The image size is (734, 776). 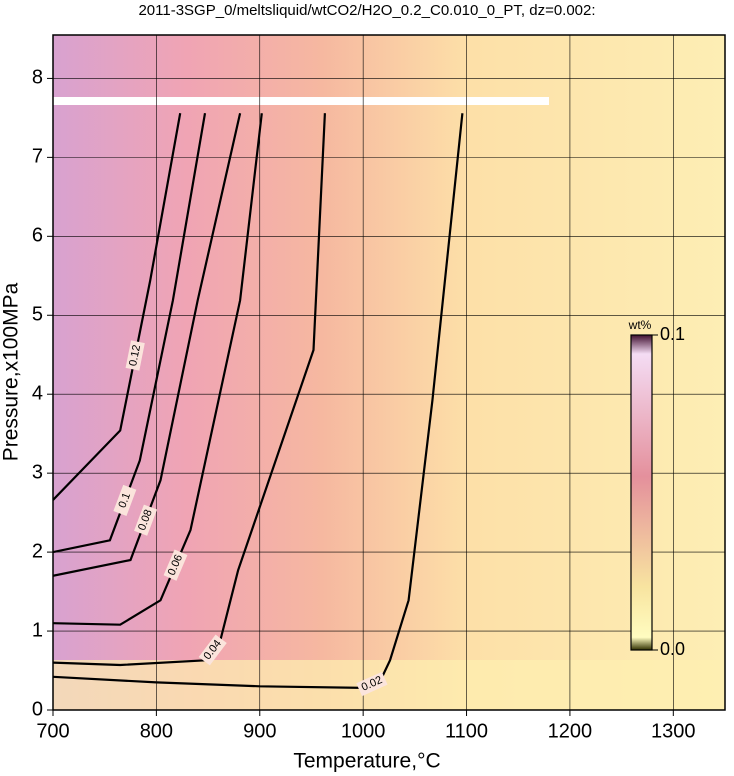 What do you see at coordinates (641, 492) in the screenshot?
I see `colorbar-scale` at bounding box center [641, 492].